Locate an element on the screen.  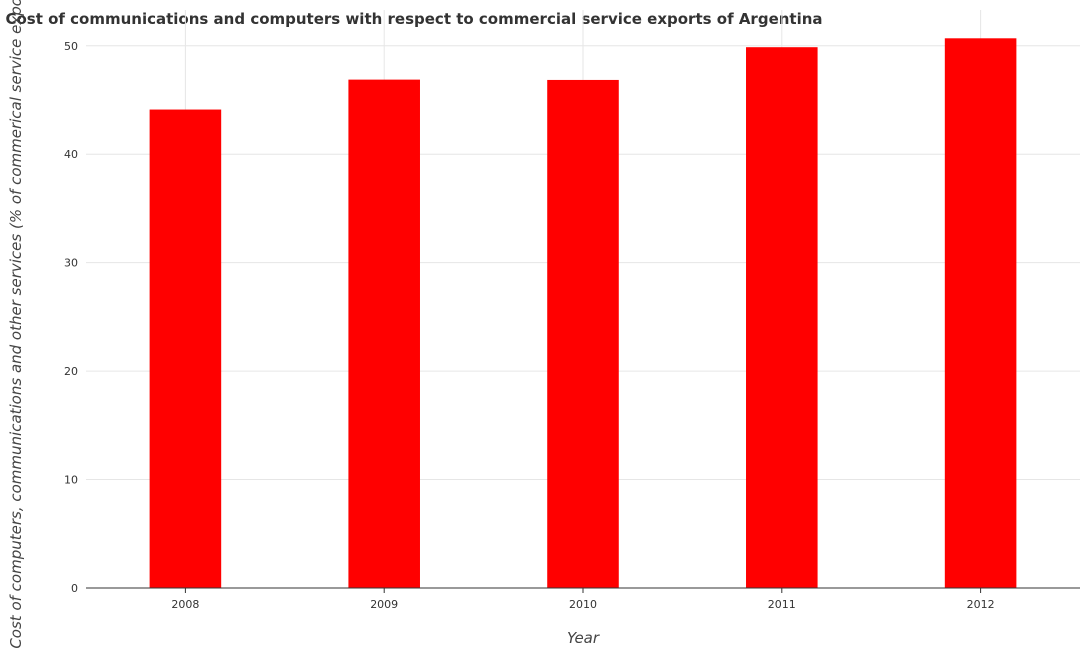
y-tick-label: 0 is located at coordinates (74, 588).